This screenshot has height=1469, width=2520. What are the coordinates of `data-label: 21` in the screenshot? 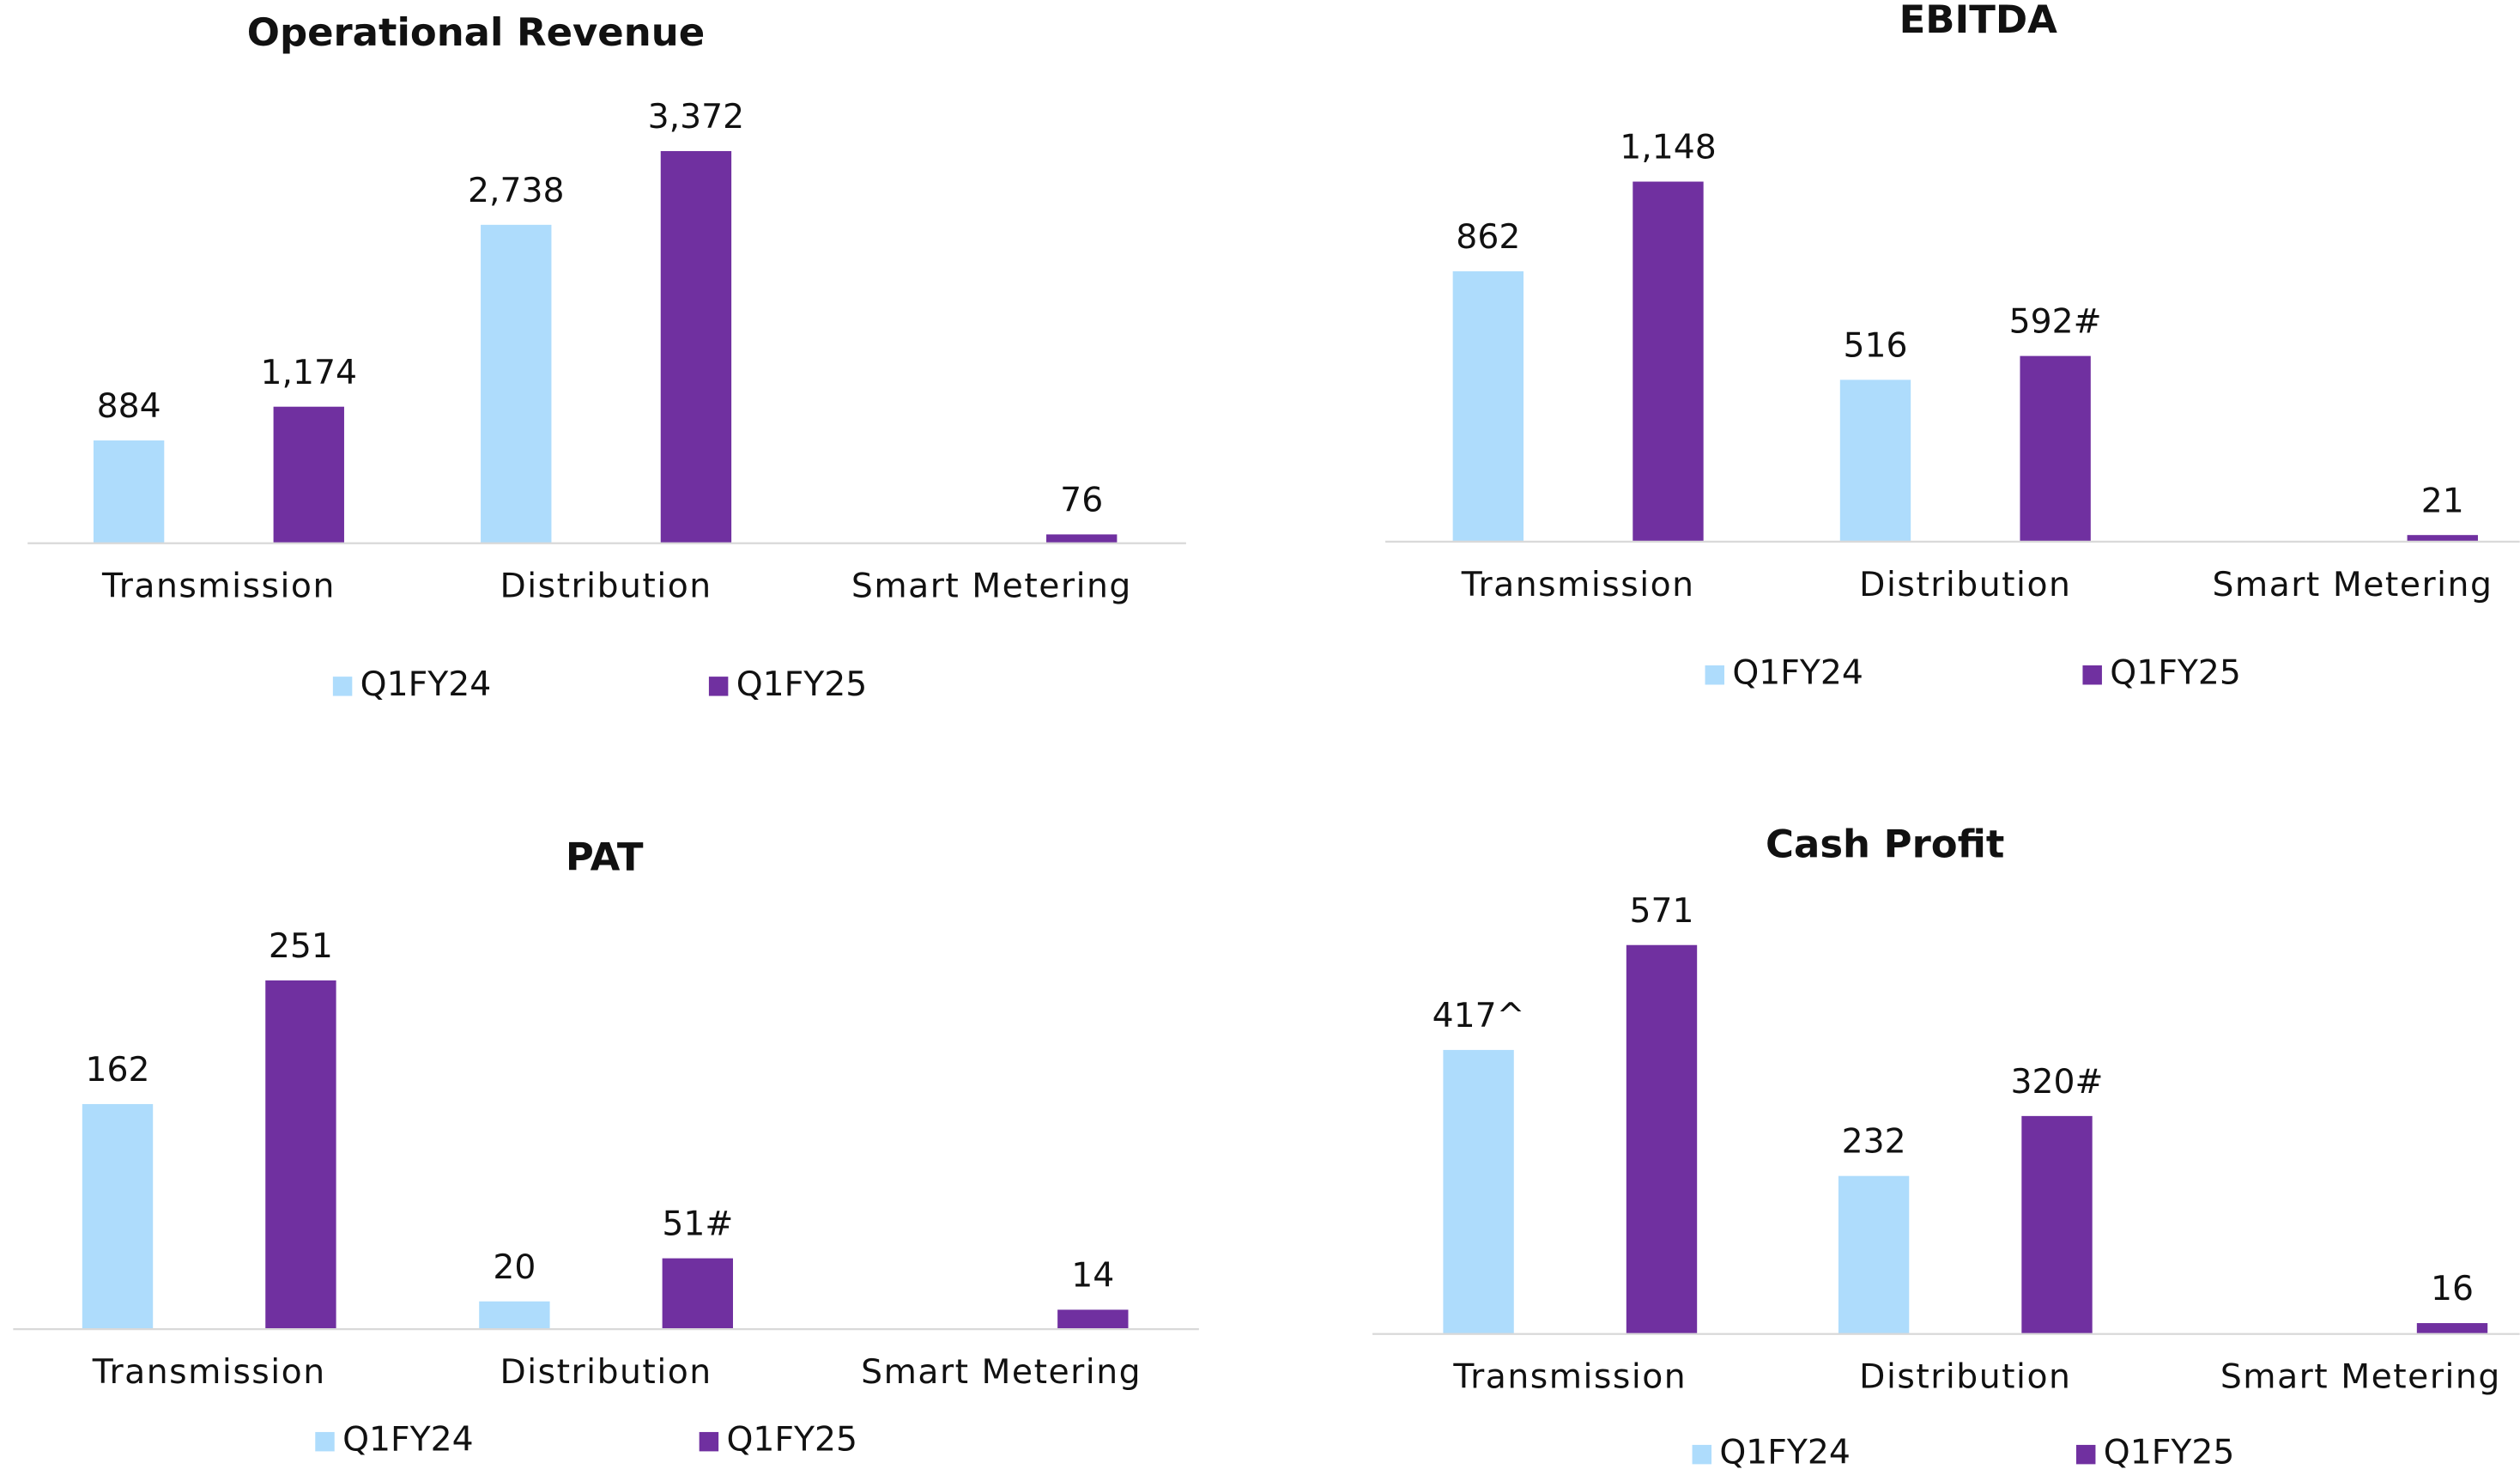 It's located at (2442, 501).